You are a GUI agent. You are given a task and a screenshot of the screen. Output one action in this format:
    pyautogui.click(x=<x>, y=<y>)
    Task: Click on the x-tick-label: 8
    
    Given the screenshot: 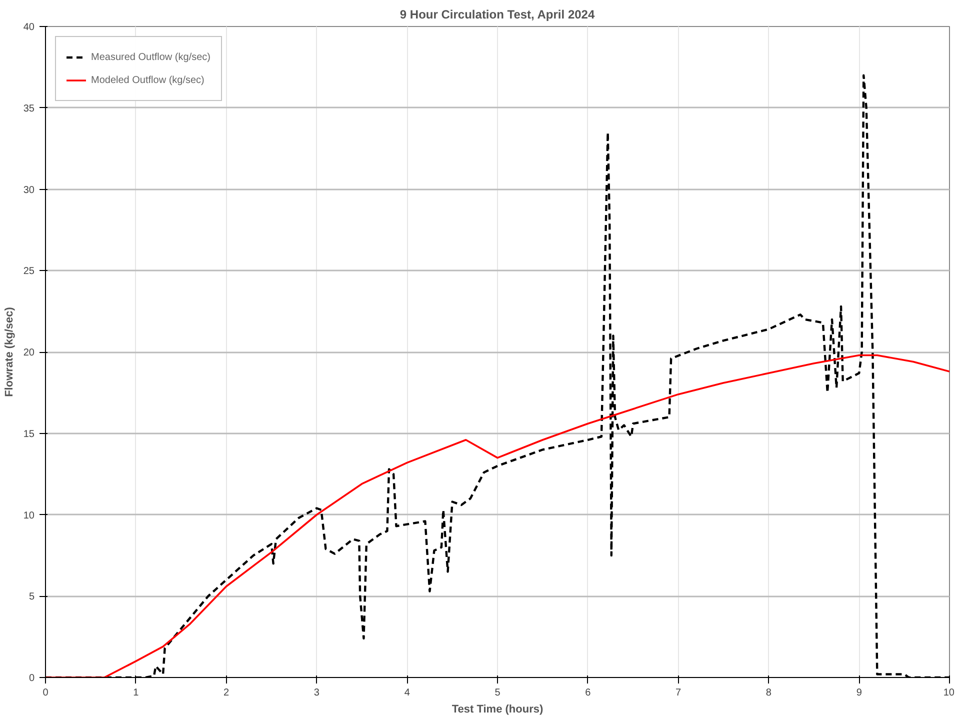 What is the action you would take?
    pyautogui.click(x=769, y=693)
    